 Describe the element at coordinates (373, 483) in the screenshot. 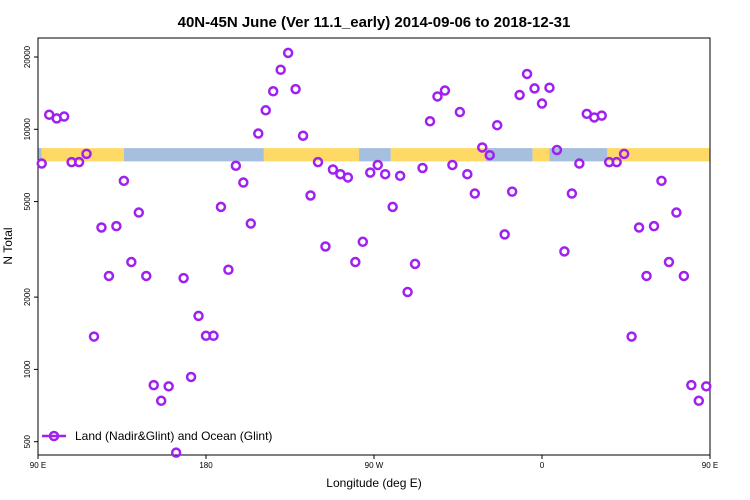

I see `x-axis-label: Longitude (deg E)` at that location.